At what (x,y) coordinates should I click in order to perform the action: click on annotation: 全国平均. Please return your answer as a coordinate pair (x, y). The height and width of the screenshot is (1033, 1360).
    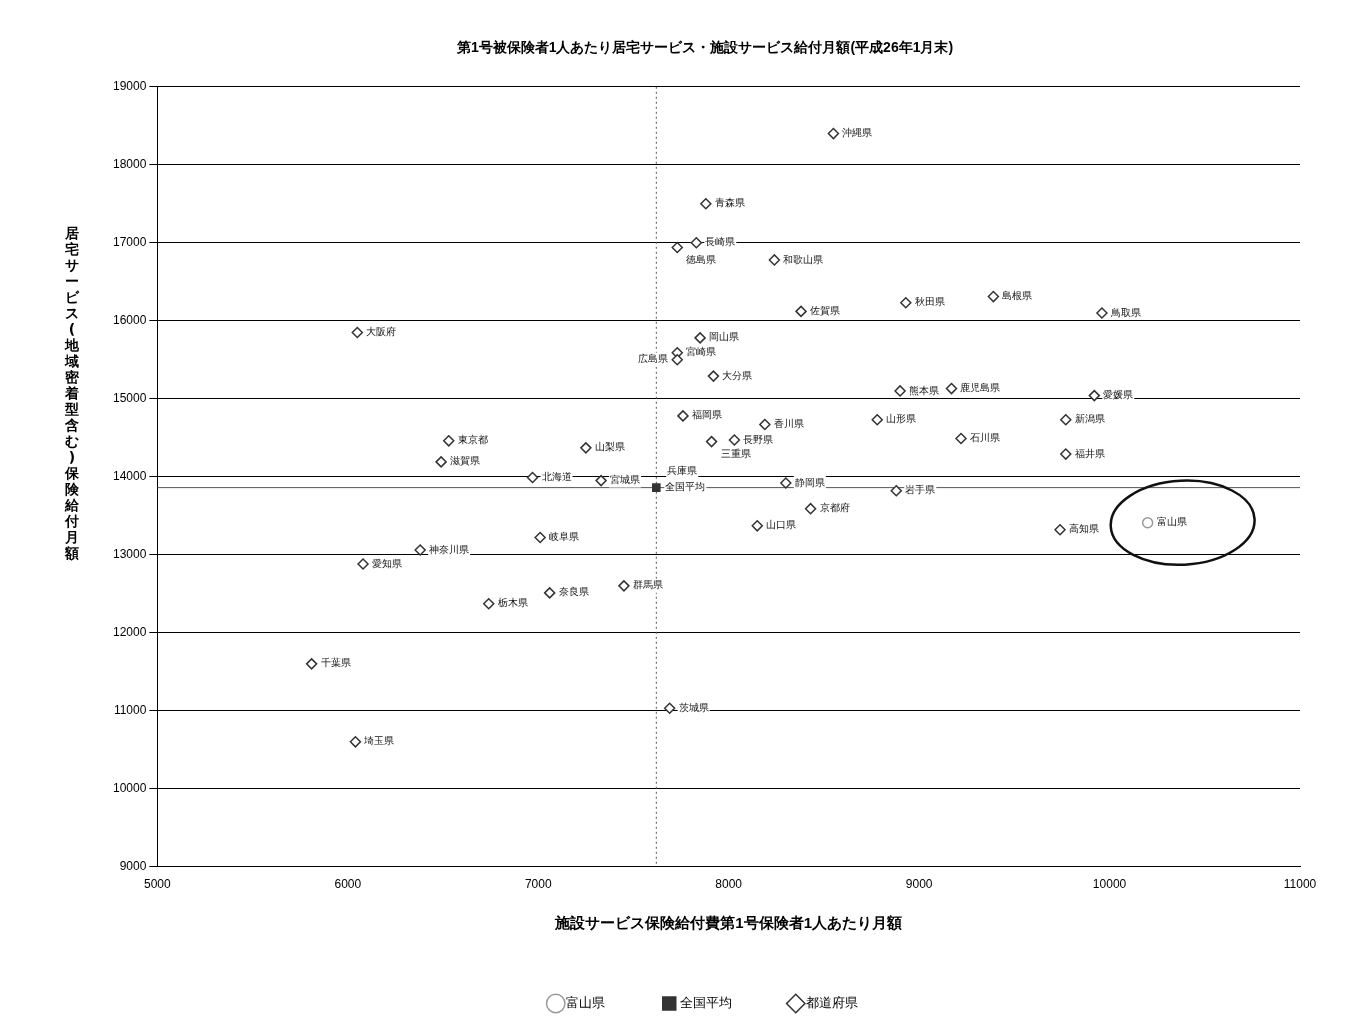
    Looking at the image, I should click on (685, 487).